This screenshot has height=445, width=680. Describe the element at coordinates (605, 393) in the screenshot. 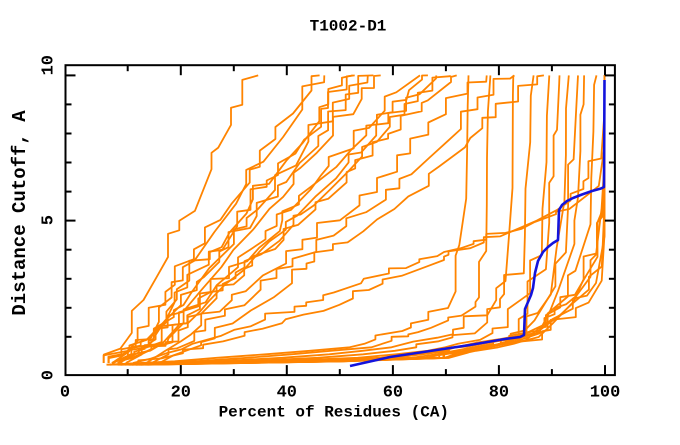

I see `svg-text: 100` at that location.